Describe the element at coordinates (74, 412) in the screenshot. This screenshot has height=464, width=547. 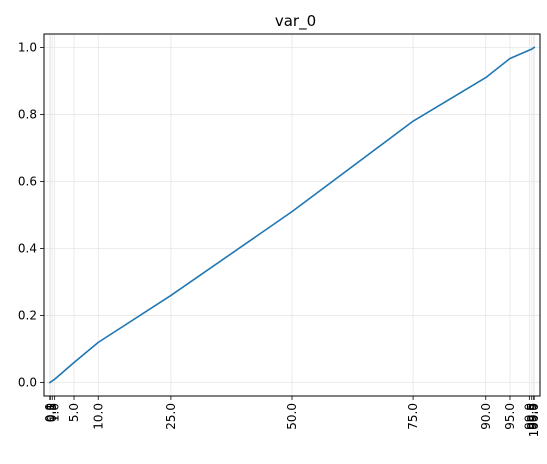
I see `x-tick-label: 5.0` at that location.